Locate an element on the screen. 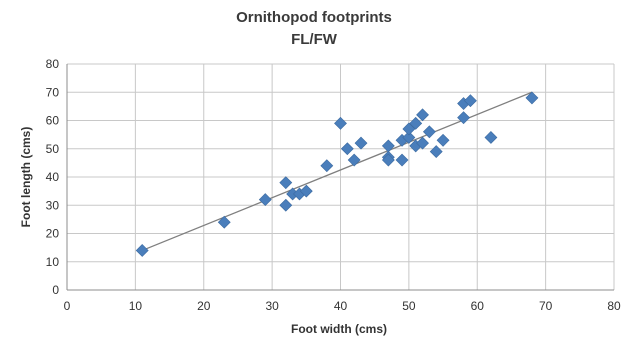 This screenshot has height=343, width=629. x-tick-label: 10 is located at coordinates (136, 306).